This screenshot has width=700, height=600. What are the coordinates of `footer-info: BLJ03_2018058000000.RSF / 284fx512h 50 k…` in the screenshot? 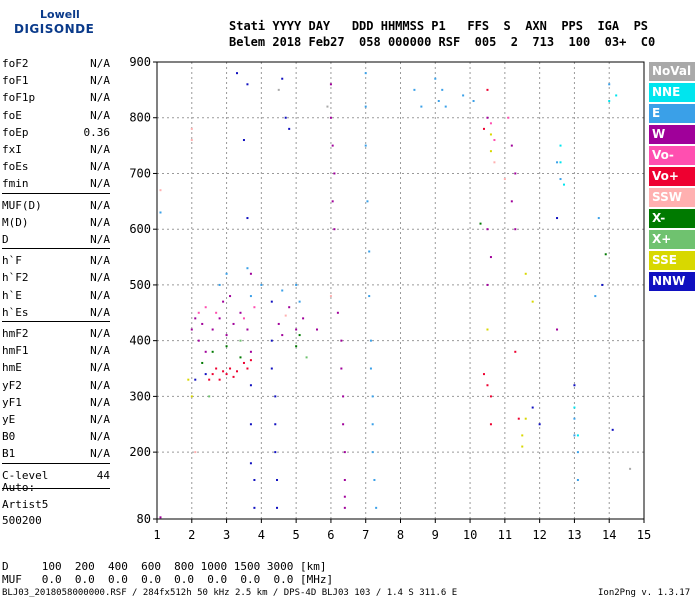 It's located at (230, 593).